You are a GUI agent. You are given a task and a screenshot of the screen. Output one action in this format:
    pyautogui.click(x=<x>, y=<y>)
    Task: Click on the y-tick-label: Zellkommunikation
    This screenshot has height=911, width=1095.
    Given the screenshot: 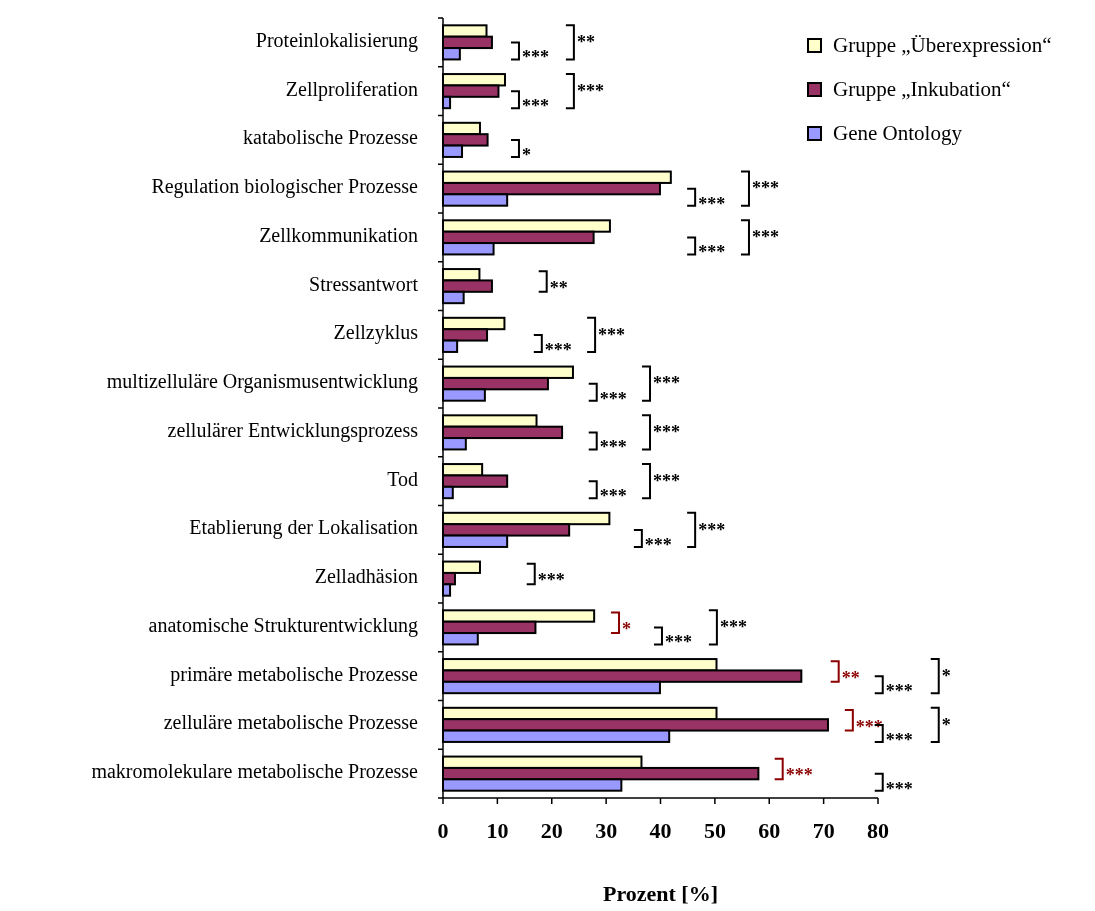 What is the action you would take?
    pyautogui.click(x=338, y=234)
    